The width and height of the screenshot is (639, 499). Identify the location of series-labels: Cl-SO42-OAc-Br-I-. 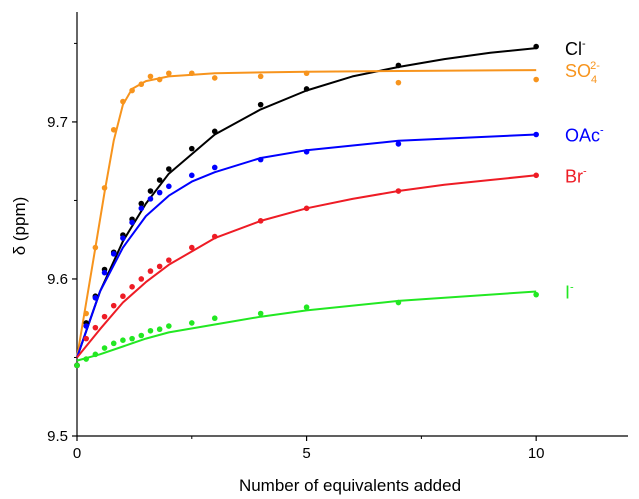
(584, 170).